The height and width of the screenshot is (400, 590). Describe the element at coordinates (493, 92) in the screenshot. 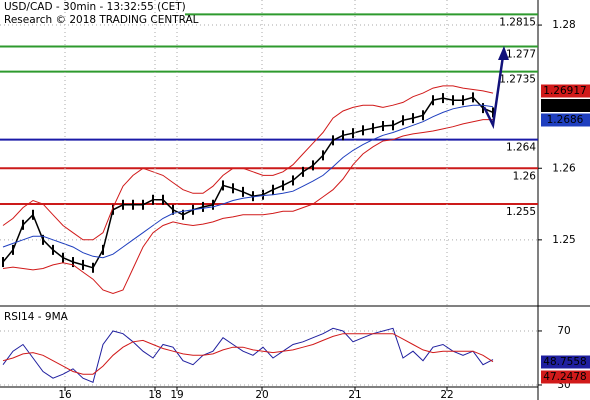

I see `forecast-arrow` at that location.